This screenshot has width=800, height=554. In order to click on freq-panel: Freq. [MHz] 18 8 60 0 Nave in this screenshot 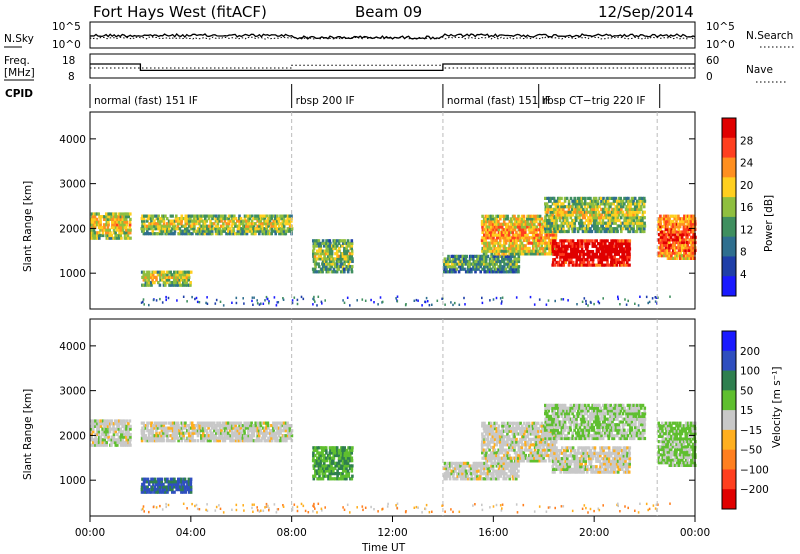, I will do `click(395, 68)`.